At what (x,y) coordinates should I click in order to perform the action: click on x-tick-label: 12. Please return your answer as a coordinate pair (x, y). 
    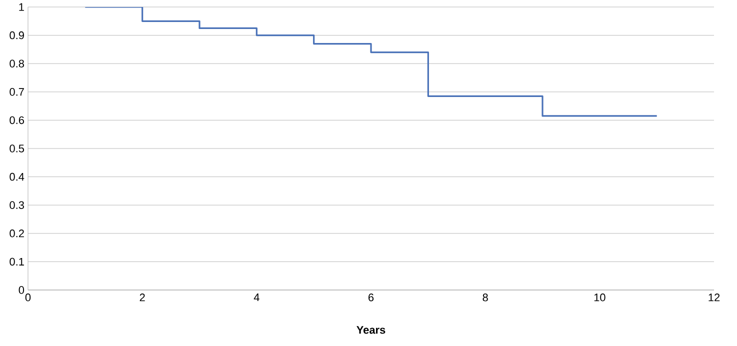
    Looking at the image, I should click on (714, 298).